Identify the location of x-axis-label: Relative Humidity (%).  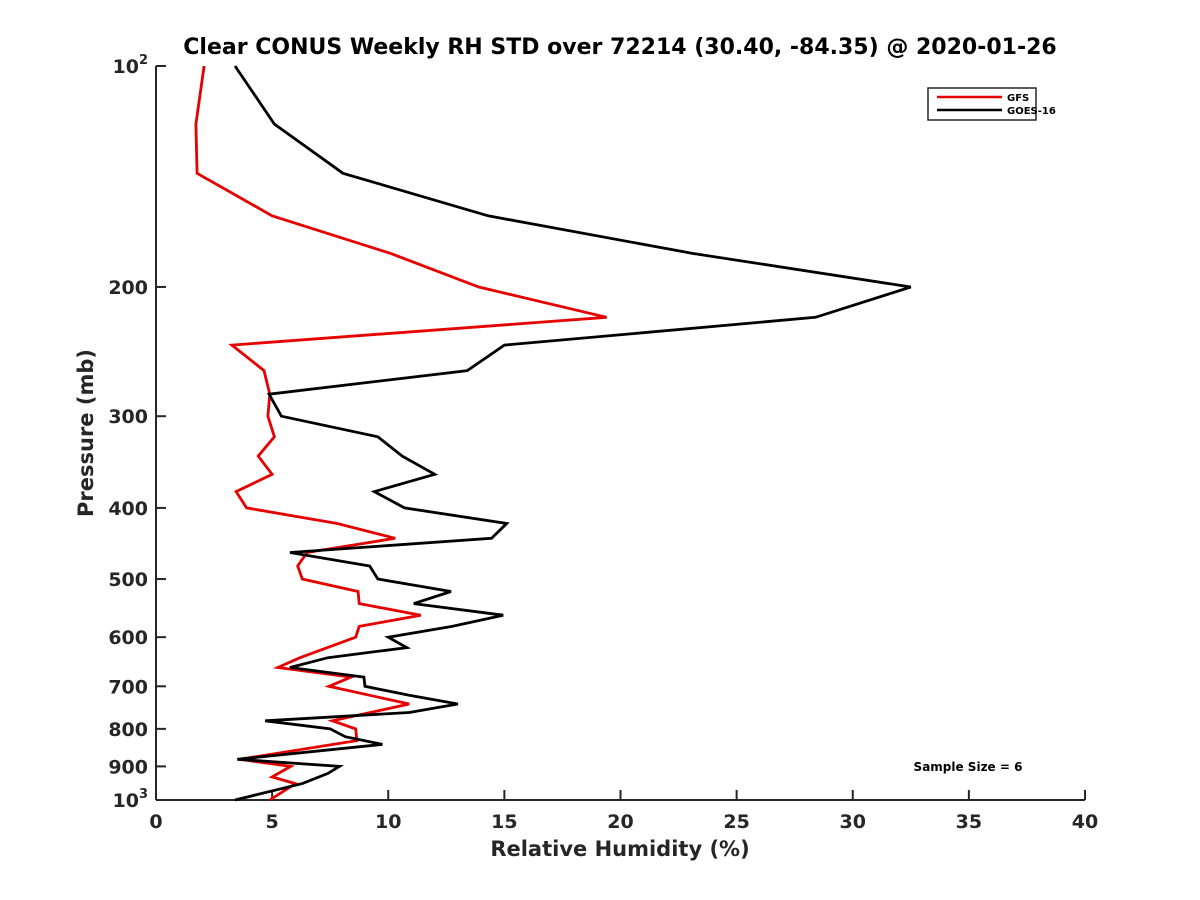
(619, 849).